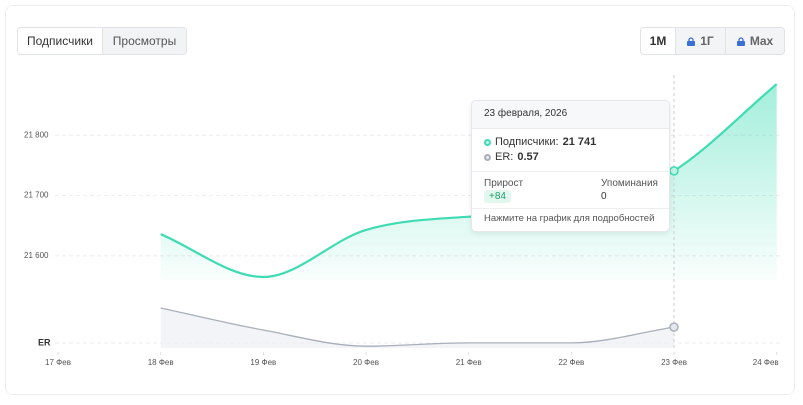 This screenshot has width=803, height=405. I want to click on stat-label: Прирост, so click(504, 183).